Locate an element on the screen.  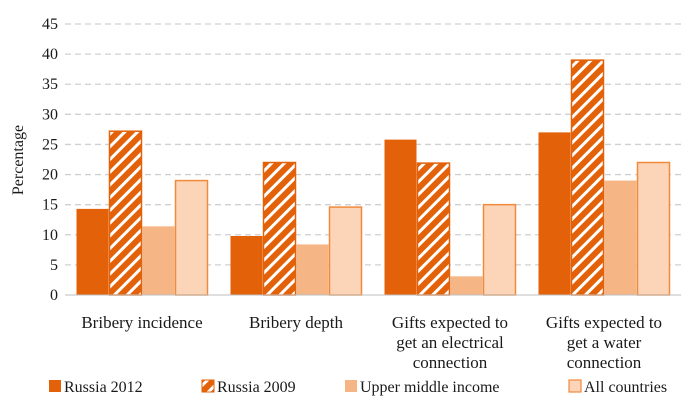
y-tick-label: 40 is located at coordinates (50, 54).